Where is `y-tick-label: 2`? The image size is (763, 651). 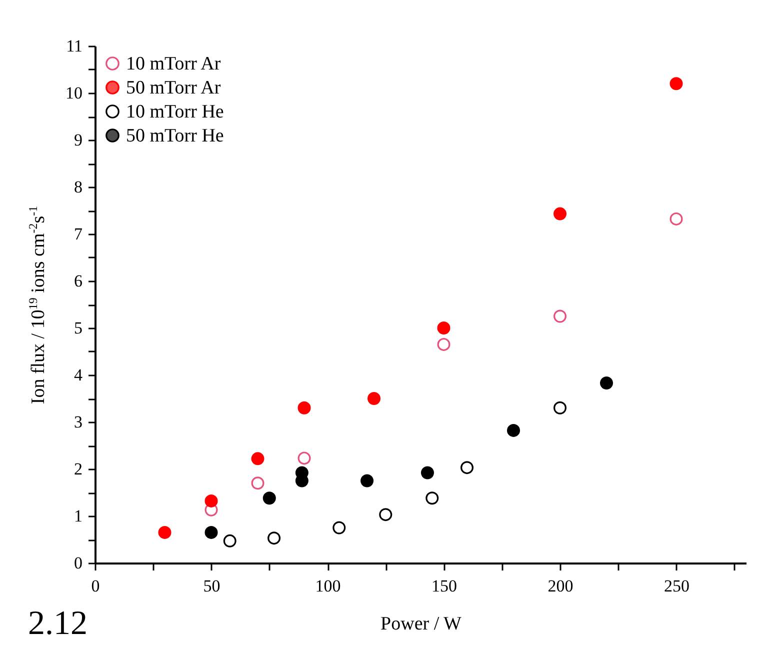
y-tick-label: 2 is located at coordinates (78, 469).